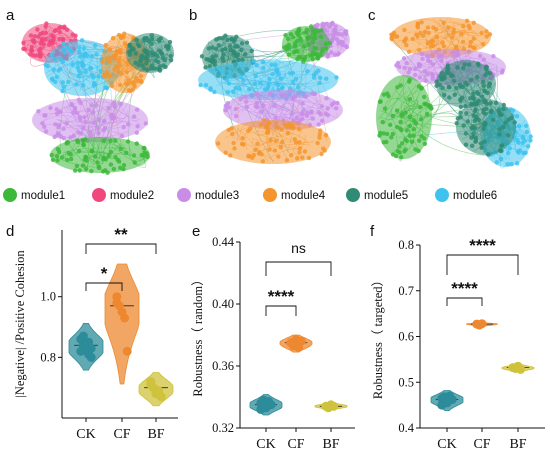 This screenshot has height=457, width=550. I want to click on y-tick-label: 0.7, so click(406, 291).